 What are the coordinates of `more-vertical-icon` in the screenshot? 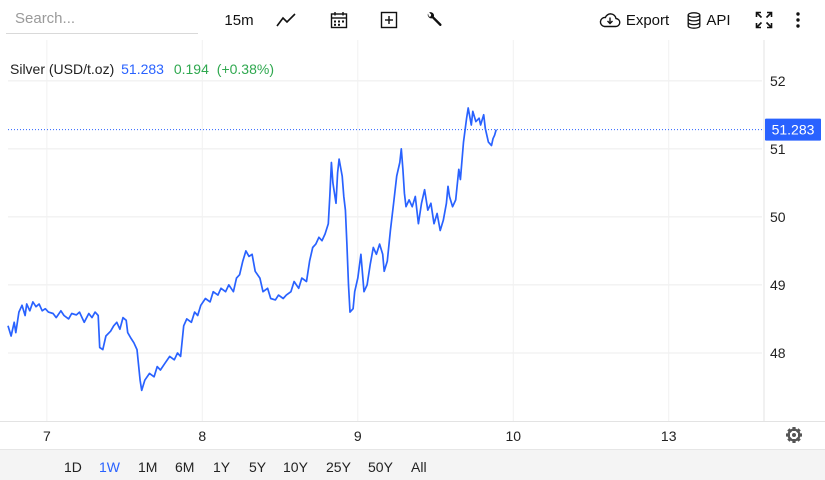 It's located at (798, 20).